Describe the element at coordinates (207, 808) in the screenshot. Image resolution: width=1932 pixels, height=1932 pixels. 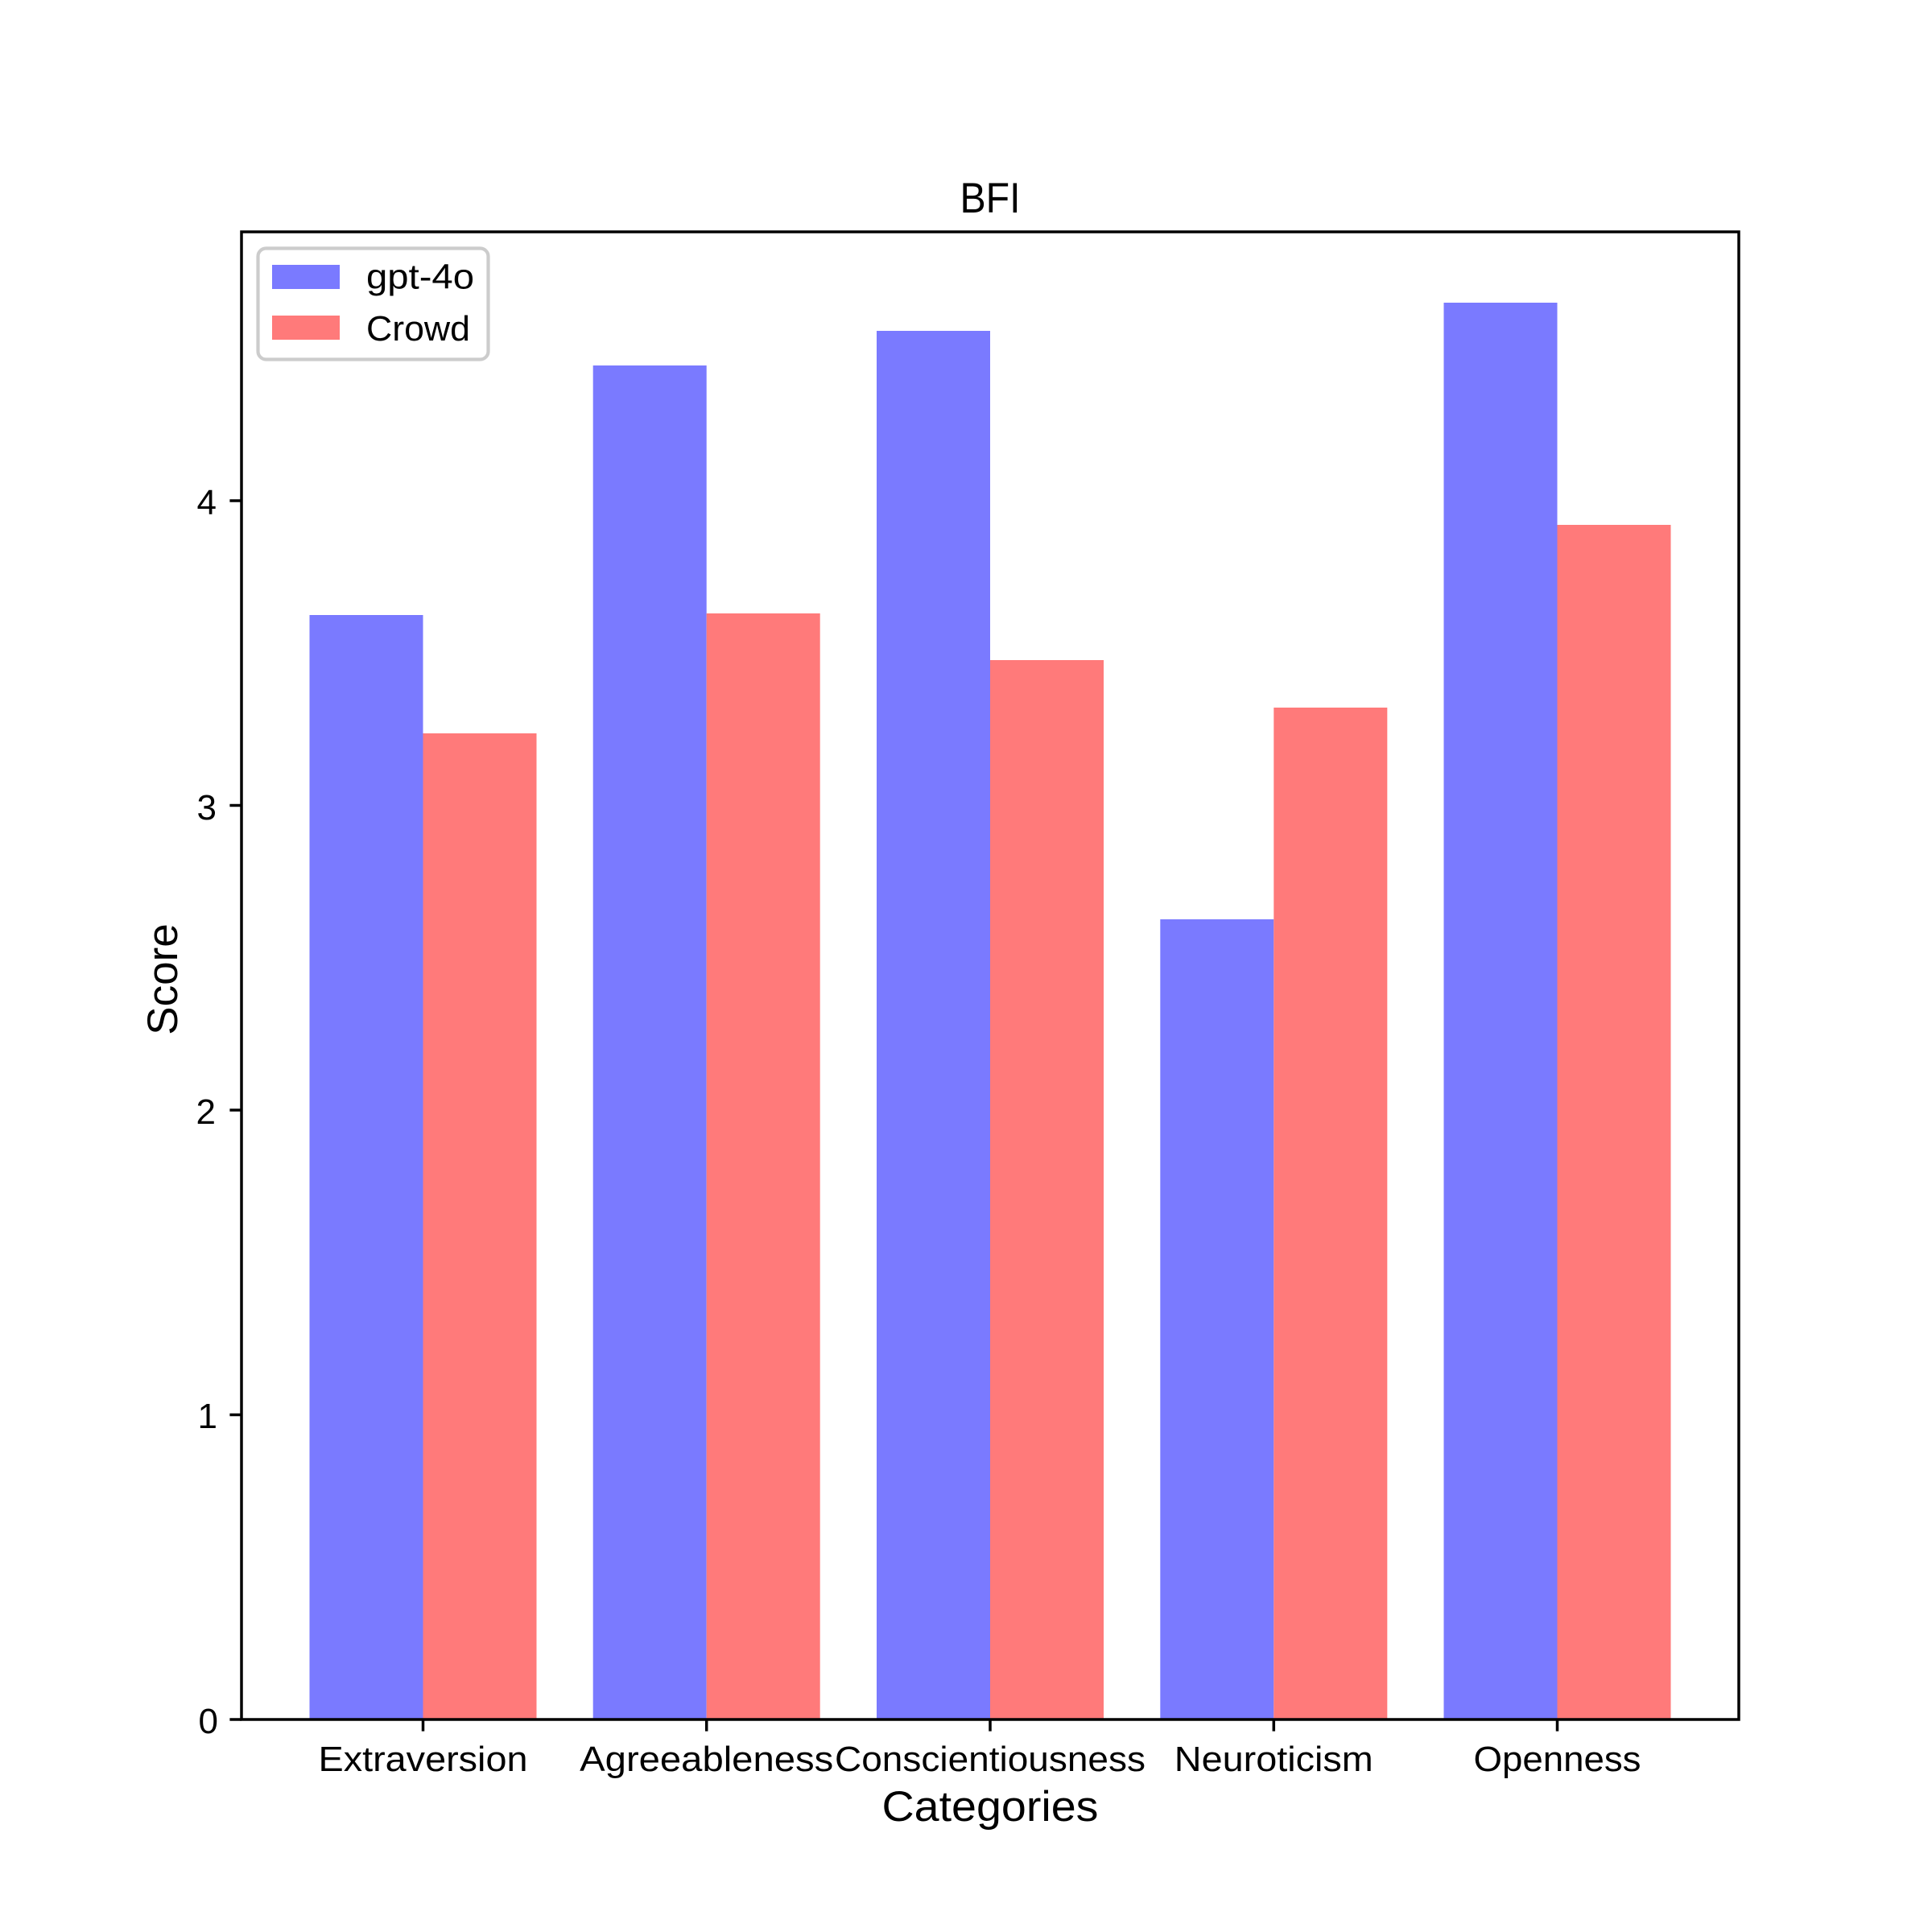
I see `svg-text: 3` at that location.